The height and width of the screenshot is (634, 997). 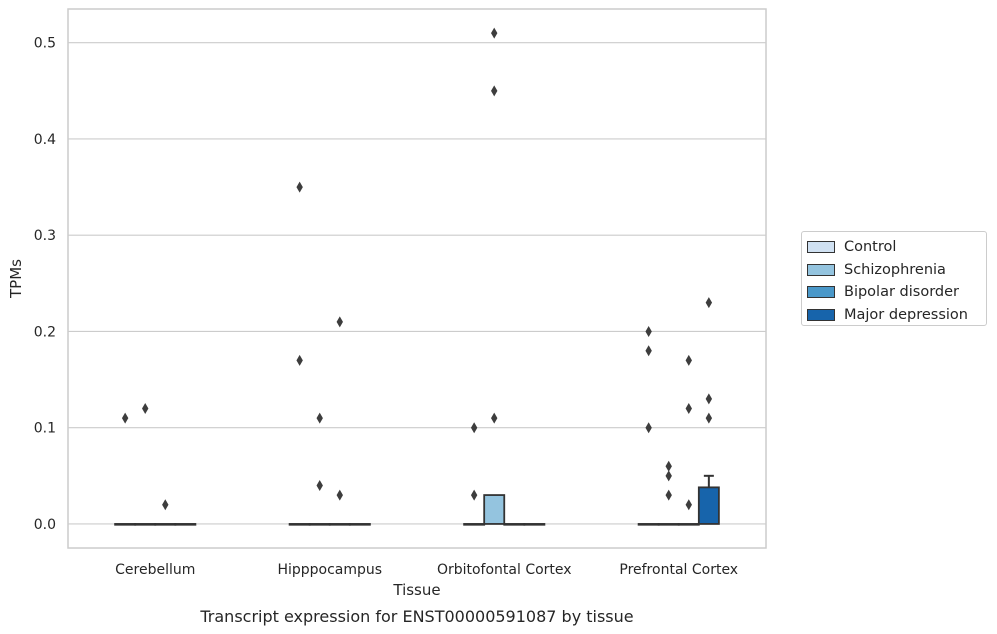 What do you see at coordinates (45, 332) in the screenshot?
I see `y-tick-label: 0.2` at bounding box center [45, 332].